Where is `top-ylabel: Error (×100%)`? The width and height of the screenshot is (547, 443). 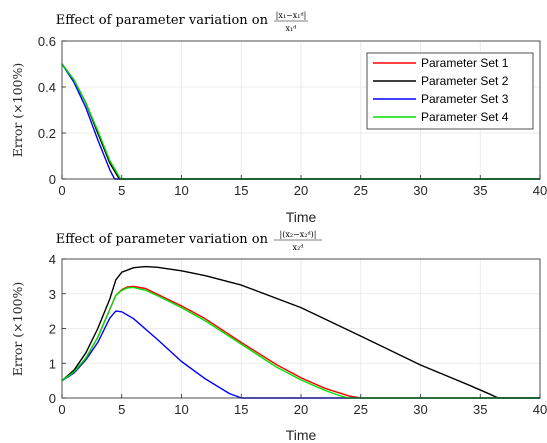
top-ylabel: Error (×100%) is located at coordinates (17, 110).